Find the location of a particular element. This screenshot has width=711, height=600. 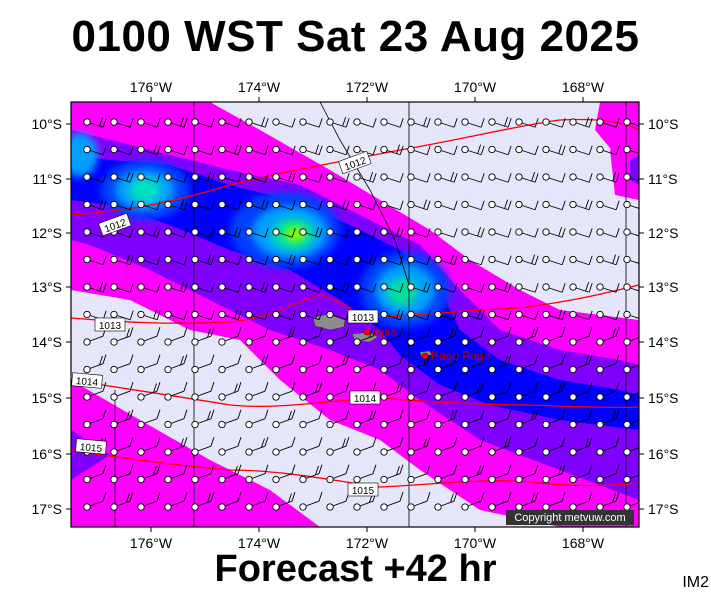

map-title: 0100 WST Sat 23 Aug 2025 is located at coordinates (355, 36).